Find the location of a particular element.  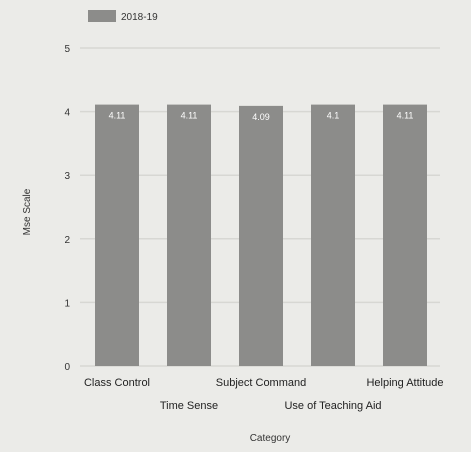

legend-swatch is located at coordinates (102, 16).